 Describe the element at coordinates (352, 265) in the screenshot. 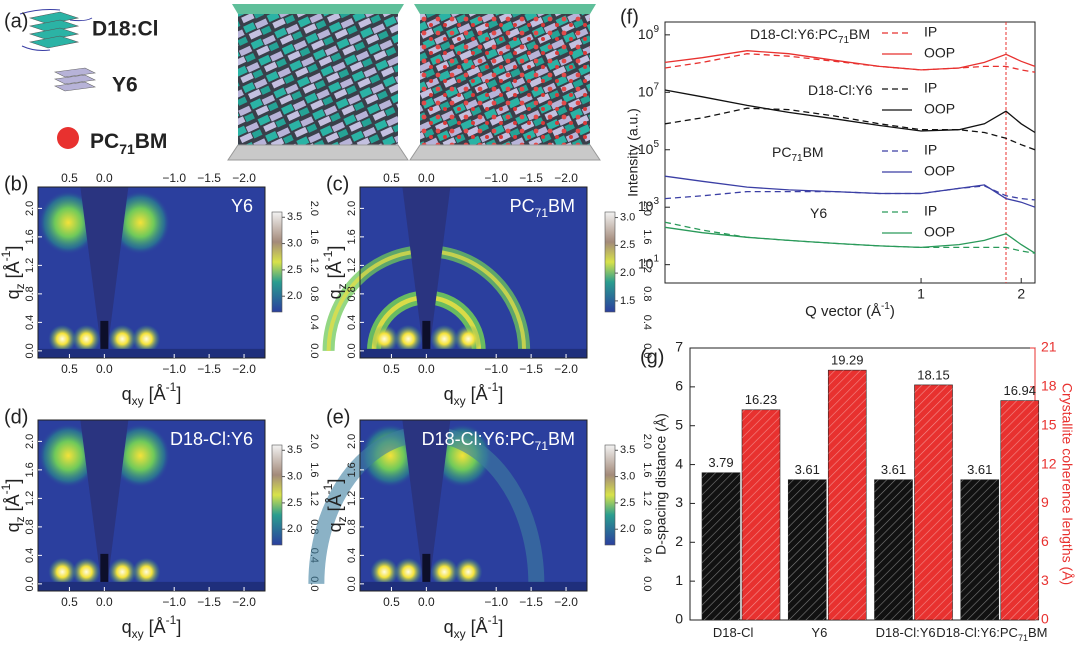

I see `y-tick-label: 1.2` at that location.